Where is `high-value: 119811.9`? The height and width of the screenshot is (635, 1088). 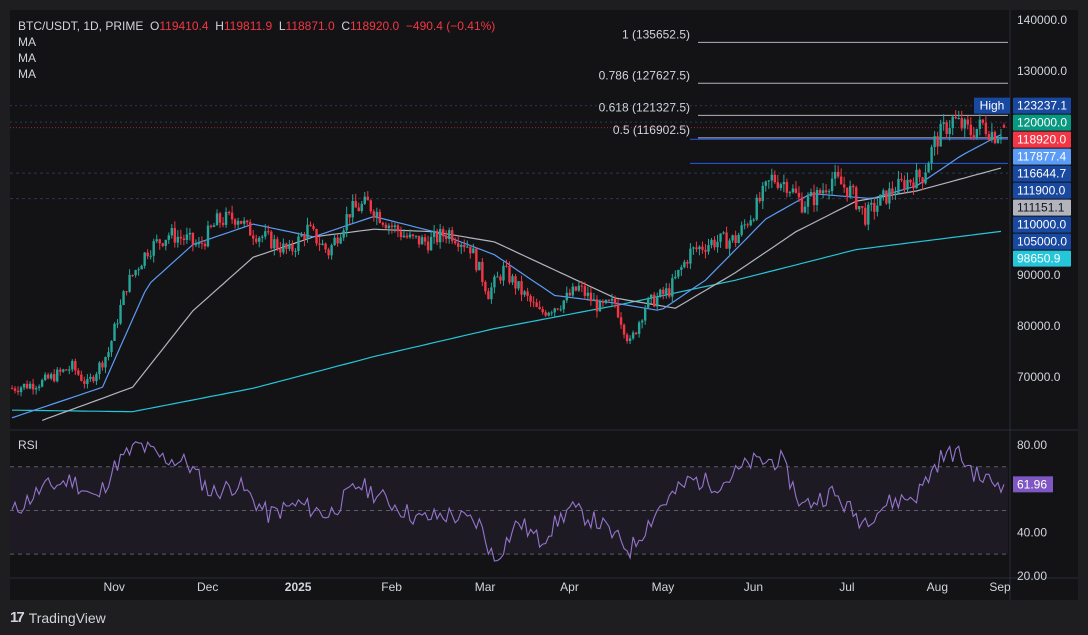
high-value: 119811.9 is located at coordinates (248, 26).